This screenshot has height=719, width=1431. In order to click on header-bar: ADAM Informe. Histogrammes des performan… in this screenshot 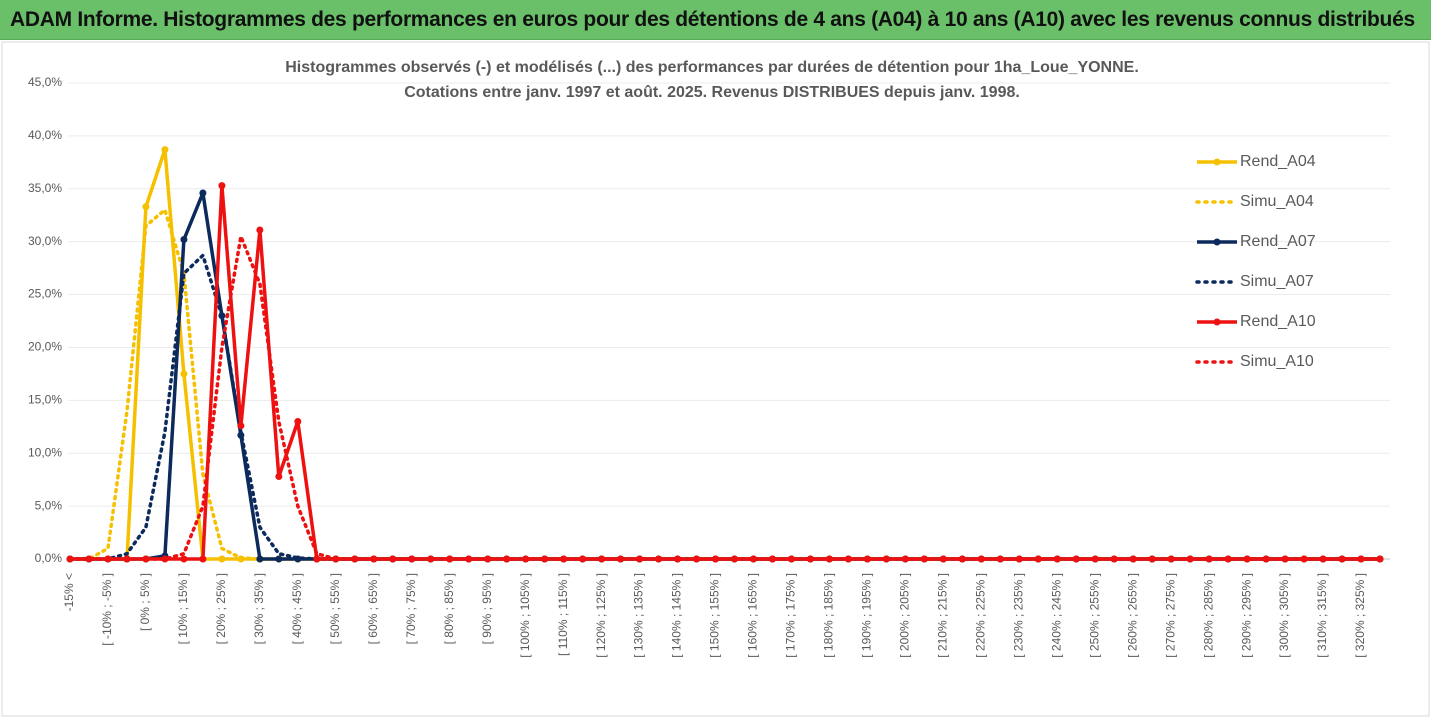, I will do `click(715, 20)`.